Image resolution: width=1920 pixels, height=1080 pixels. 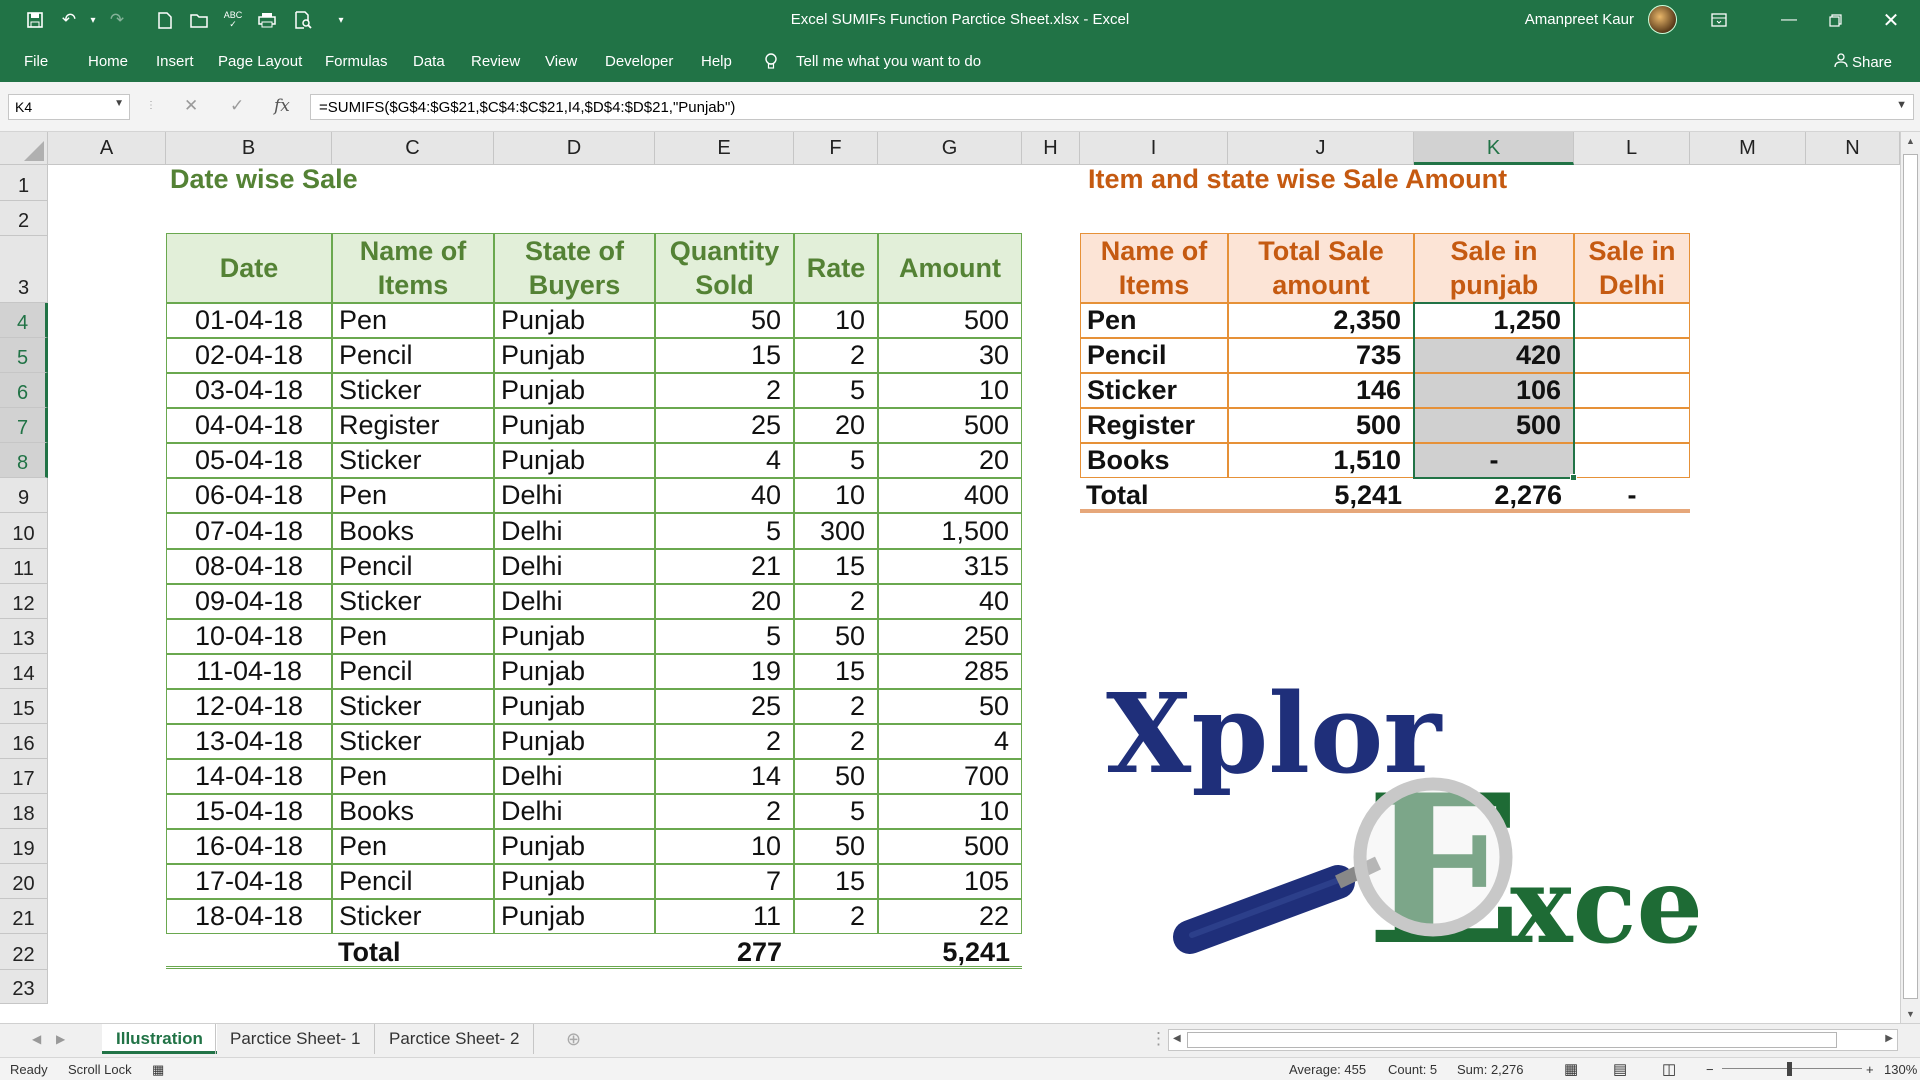 What do you see at coordinates (233, 19) in the screenshot?
I see `spelling-check-icon: ABC ✓` at bounding box center [233, 19].